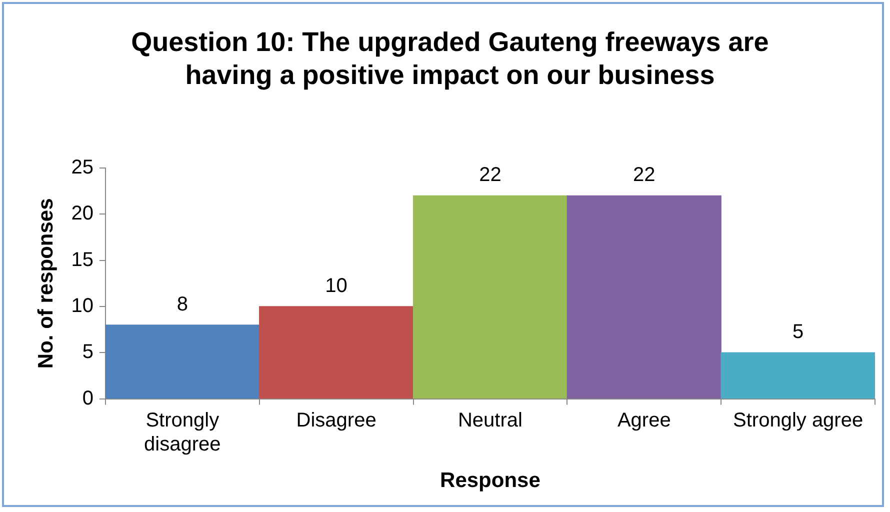 The width and height of the screenshot is (890, 512). Describe the element at coordinates (182, 432) in the screenshot. I see `x-tick-label: Strongly disagree` at that location.